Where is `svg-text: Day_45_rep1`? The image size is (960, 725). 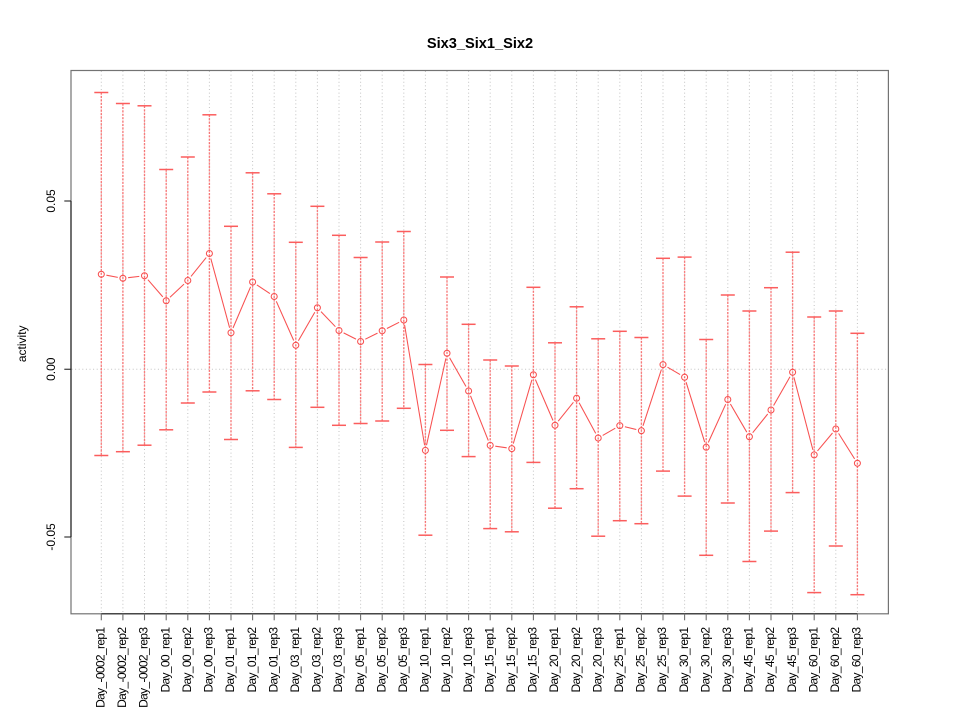 svg-text: Day_45_rep1 is located at coordinates (749, 660).